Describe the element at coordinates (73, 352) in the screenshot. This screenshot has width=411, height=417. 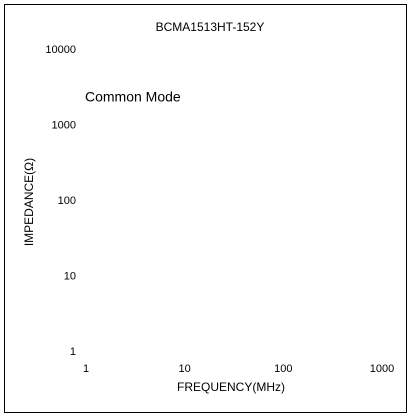
I see `y-tick-label: 1` at that location.